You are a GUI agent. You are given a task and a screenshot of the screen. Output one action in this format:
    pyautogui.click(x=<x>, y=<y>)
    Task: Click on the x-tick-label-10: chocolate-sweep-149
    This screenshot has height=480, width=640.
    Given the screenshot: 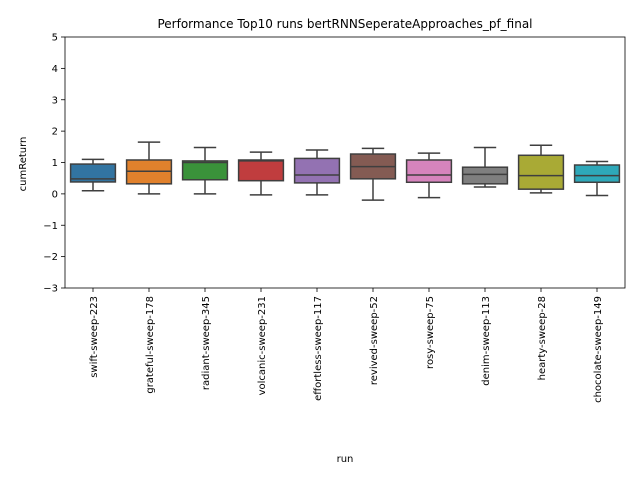 What is the action you would take?
    pyautogui.click(x=598, y=349)
    